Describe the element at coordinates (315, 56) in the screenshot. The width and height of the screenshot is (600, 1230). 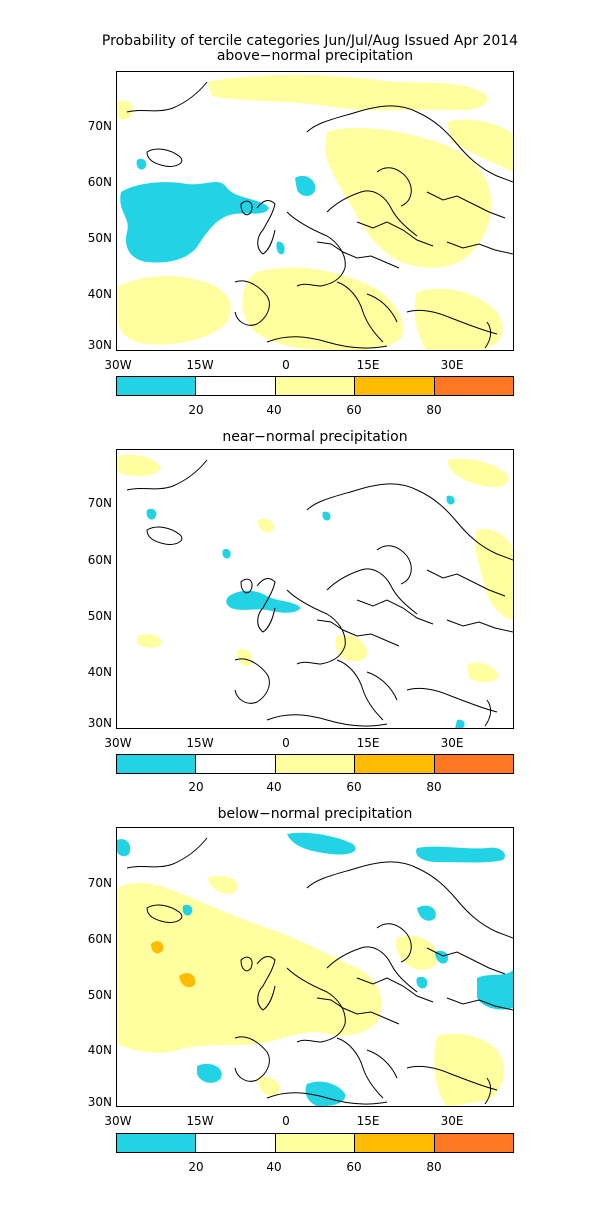
I see `panel-subtitle-above: above−normal precipitation` at that location.